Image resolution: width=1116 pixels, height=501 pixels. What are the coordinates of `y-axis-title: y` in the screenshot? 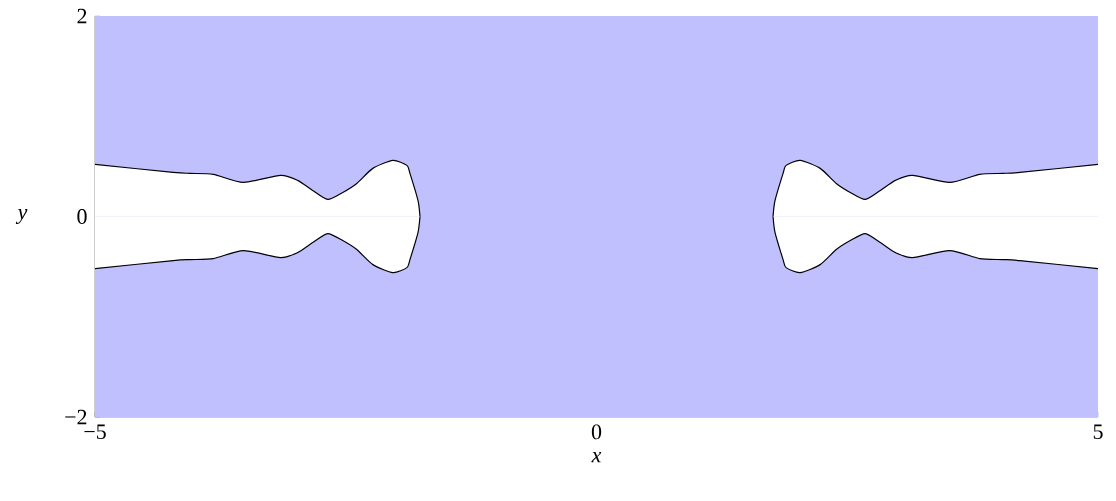 It's located at (21, 216).